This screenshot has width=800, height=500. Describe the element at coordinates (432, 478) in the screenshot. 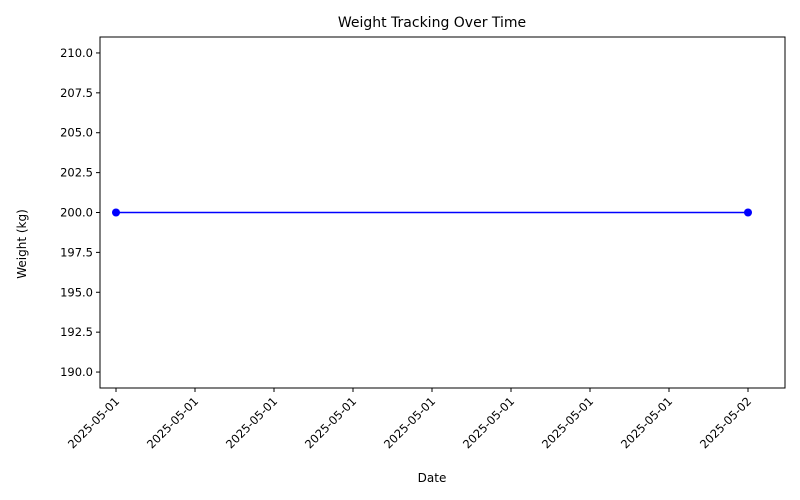

I see `x-axis-title: Date` at that location.